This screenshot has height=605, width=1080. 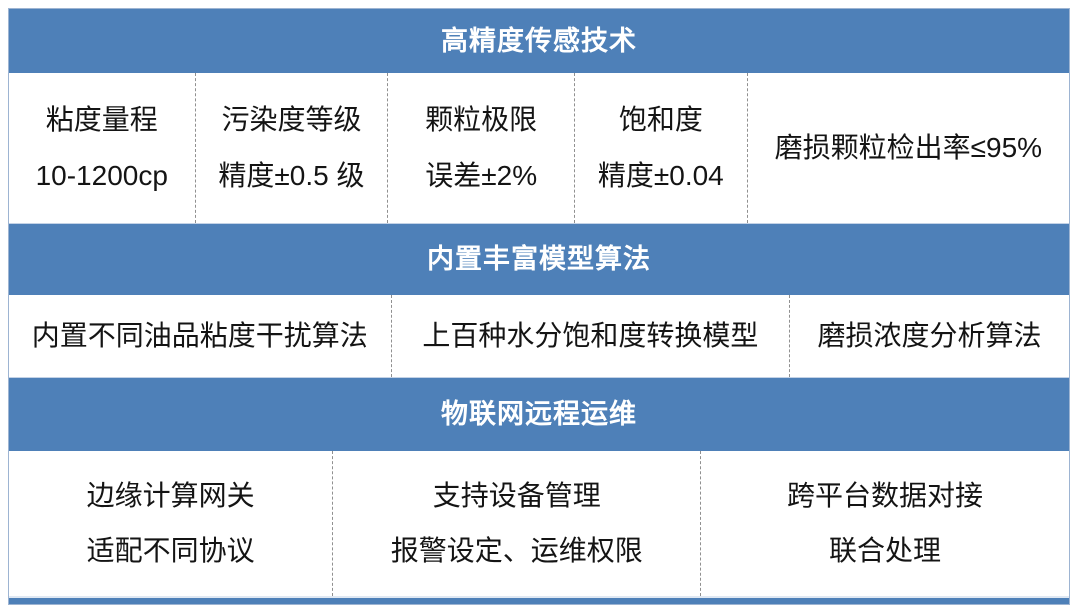 What do you see at coordinates (481, 176) in the screenshot?
I see `cell-line: 误差±2%` at bounding box center [481, 176].